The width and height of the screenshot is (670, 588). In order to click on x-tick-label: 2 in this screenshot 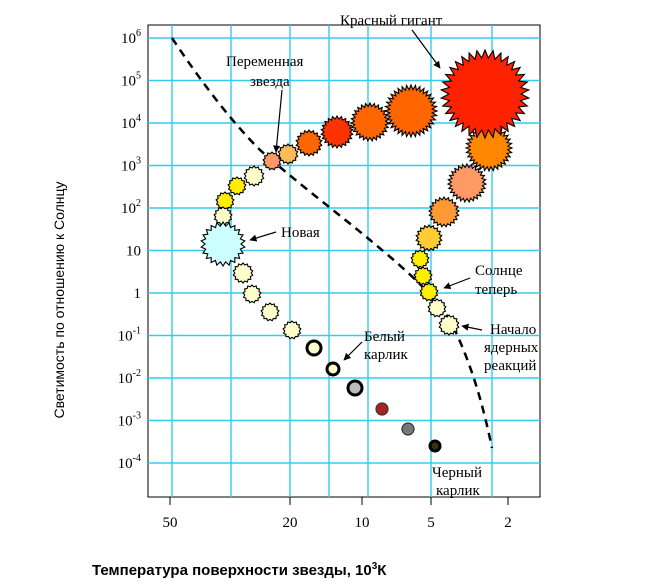, I will do `click(508, 523)`.